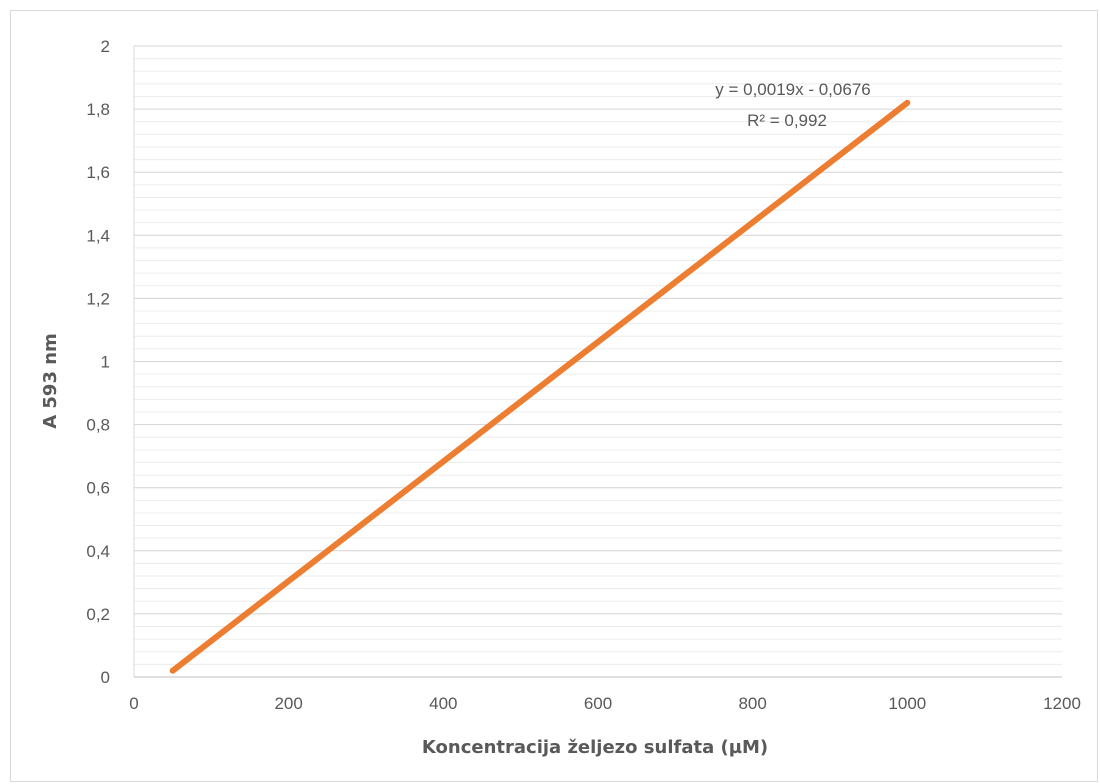  What do you see at coordinates (907, 703) in the screenshot?
I see `x-tick-label: 1000` at bounding box center [907, 703].